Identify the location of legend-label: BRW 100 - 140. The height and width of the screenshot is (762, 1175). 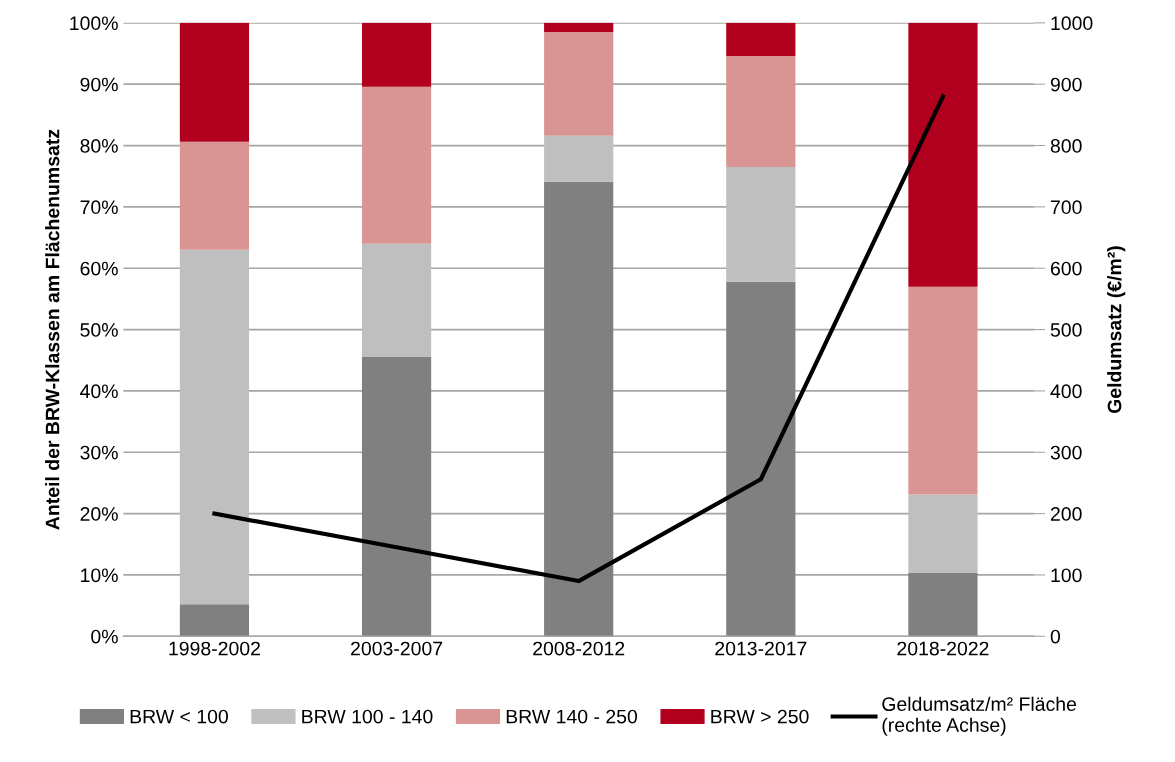
(367, 716).